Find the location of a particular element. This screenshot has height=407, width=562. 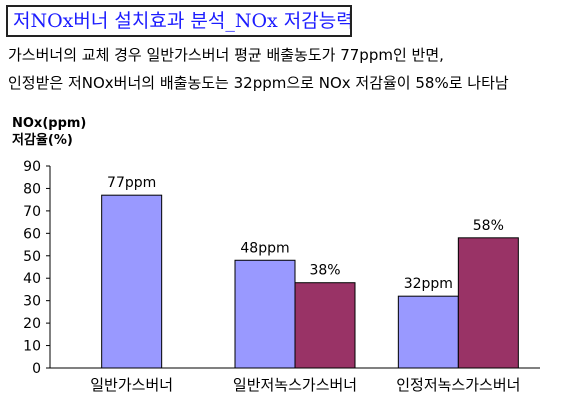

y-axis-label-line-2: 저감율(%) is located at coordinates (42, 140).